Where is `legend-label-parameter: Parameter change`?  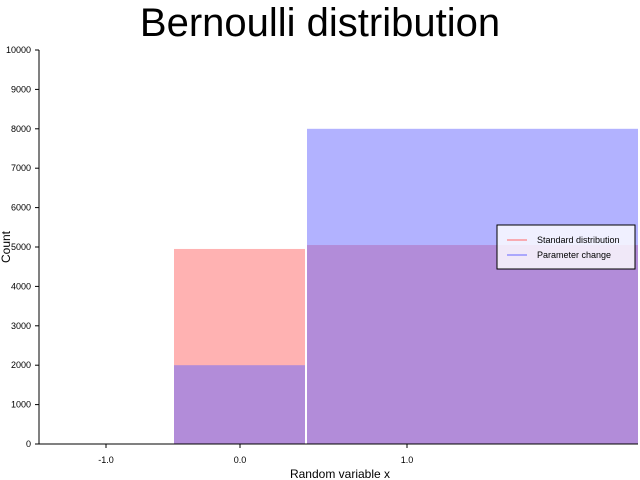 legend-label-parameter: Parameter change is located at coordinates (574, 255).